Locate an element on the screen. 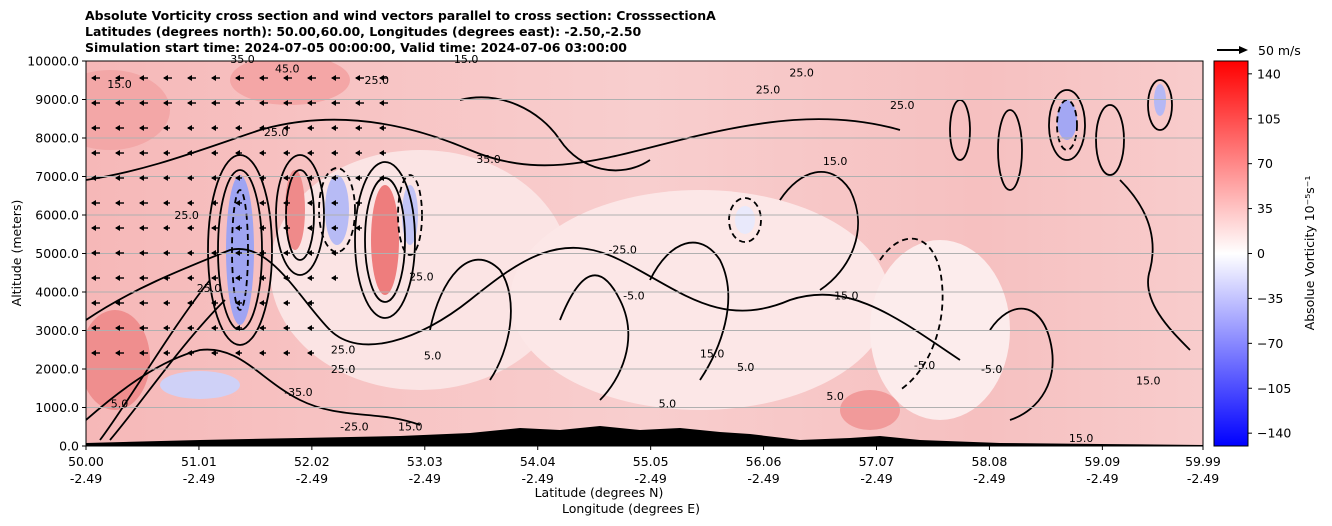 The height and width of the screenshot is (526, 1332). x-tick-label-lat: 56.06 is located at coordinates (764, 461).